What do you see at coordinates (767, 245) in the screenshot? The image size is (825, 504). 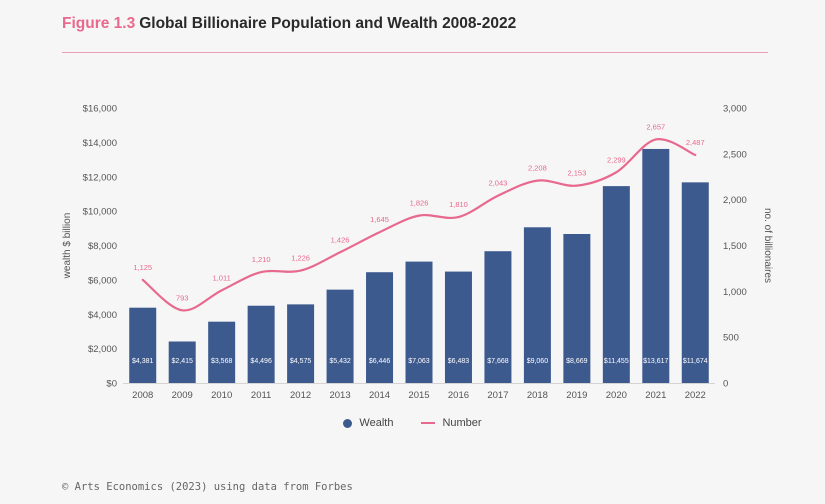 I see `y2-axis-label: no. of billionaires` at bounding box center [767, 245].